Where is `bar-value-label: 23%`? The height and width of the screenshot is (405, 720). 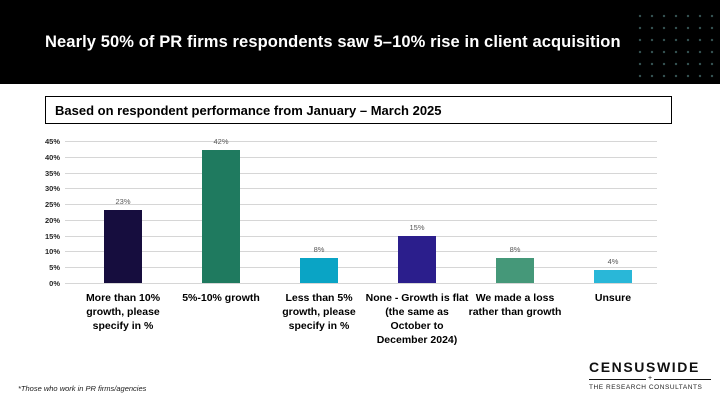
bar-value-label: 23% is located at coordinates (123, 202).